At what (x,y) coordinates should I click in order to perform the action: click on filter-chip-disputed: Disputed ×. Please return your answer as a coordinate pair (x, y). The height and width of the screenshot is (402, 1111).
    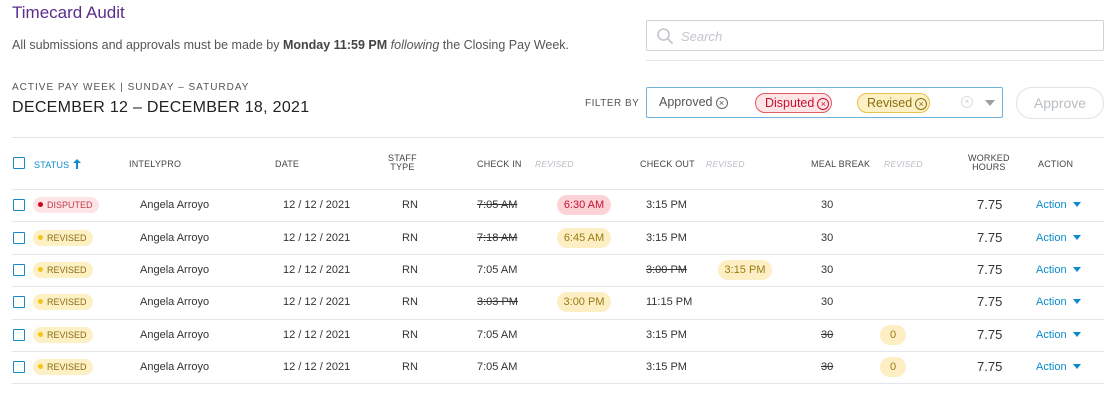
    Looking at the image, I should click on (794, 103).